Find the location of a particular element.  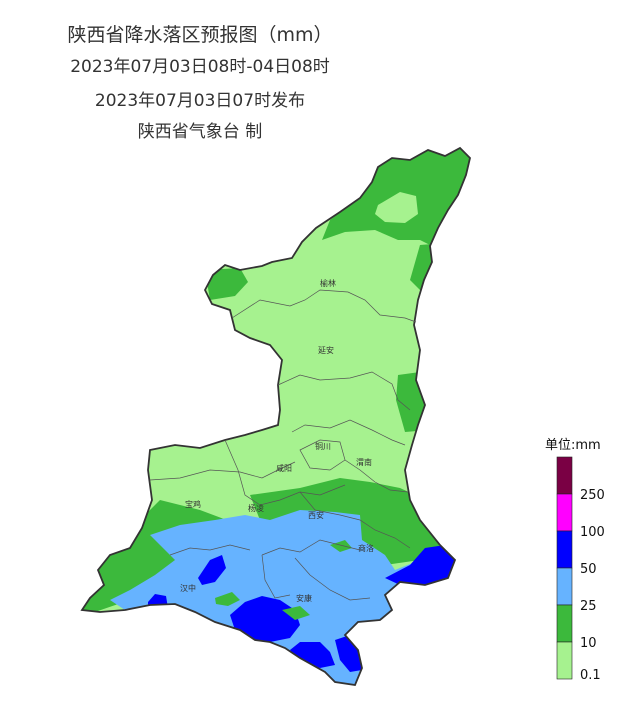

city-weinan: 渭南 is located at coordinates (364, 462).